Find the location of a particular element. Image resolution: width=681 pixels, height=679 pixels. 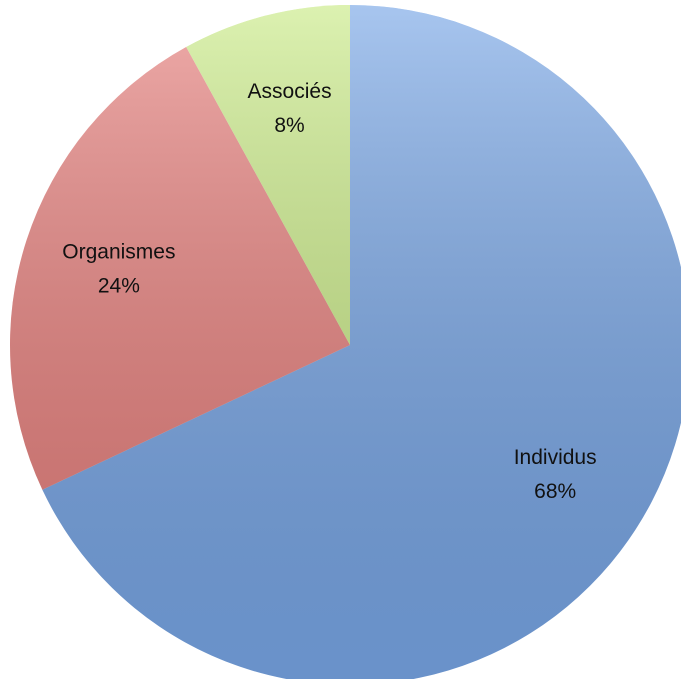

slice-value-label: 24% is located at coordinates (119, 285).